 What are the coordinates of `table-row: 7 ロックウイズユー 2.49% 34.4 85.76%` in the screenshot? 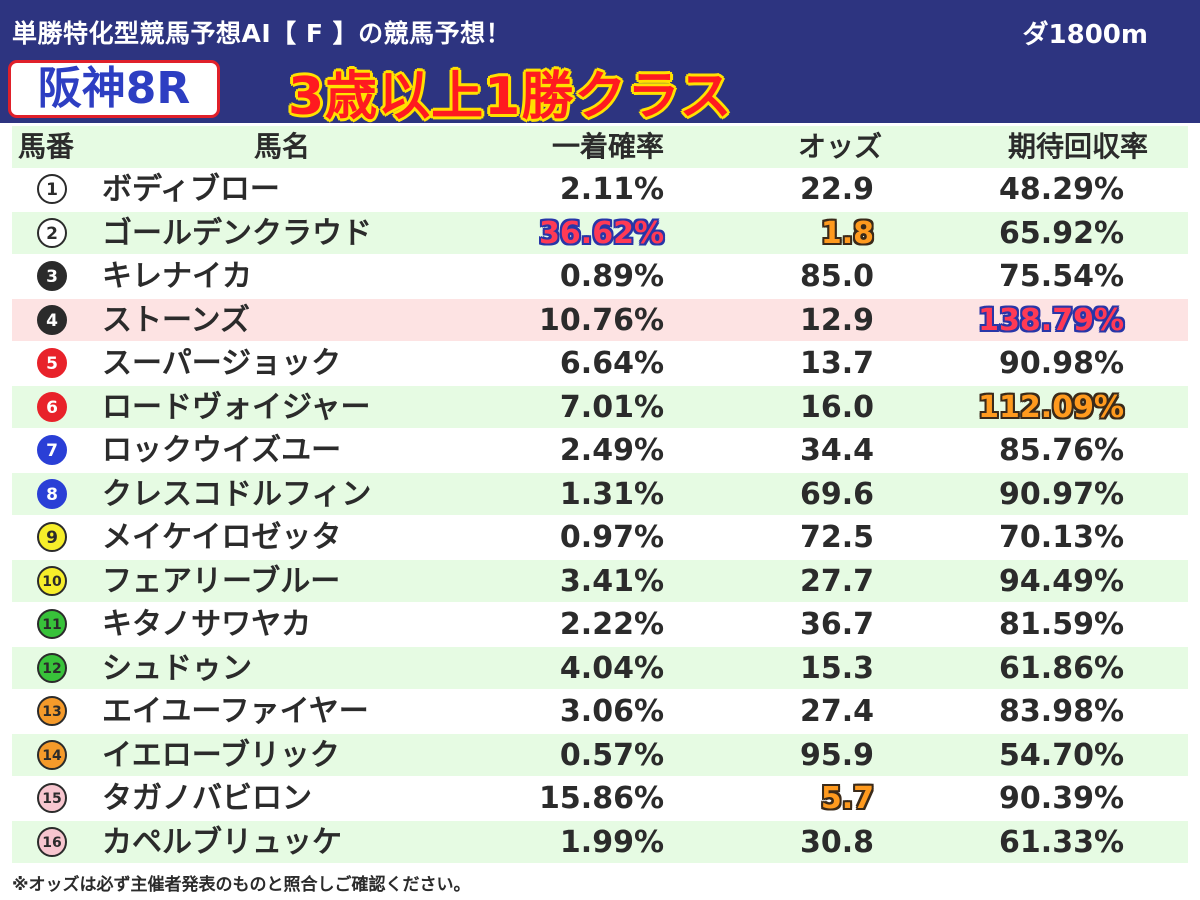 It's located at (600, 450).